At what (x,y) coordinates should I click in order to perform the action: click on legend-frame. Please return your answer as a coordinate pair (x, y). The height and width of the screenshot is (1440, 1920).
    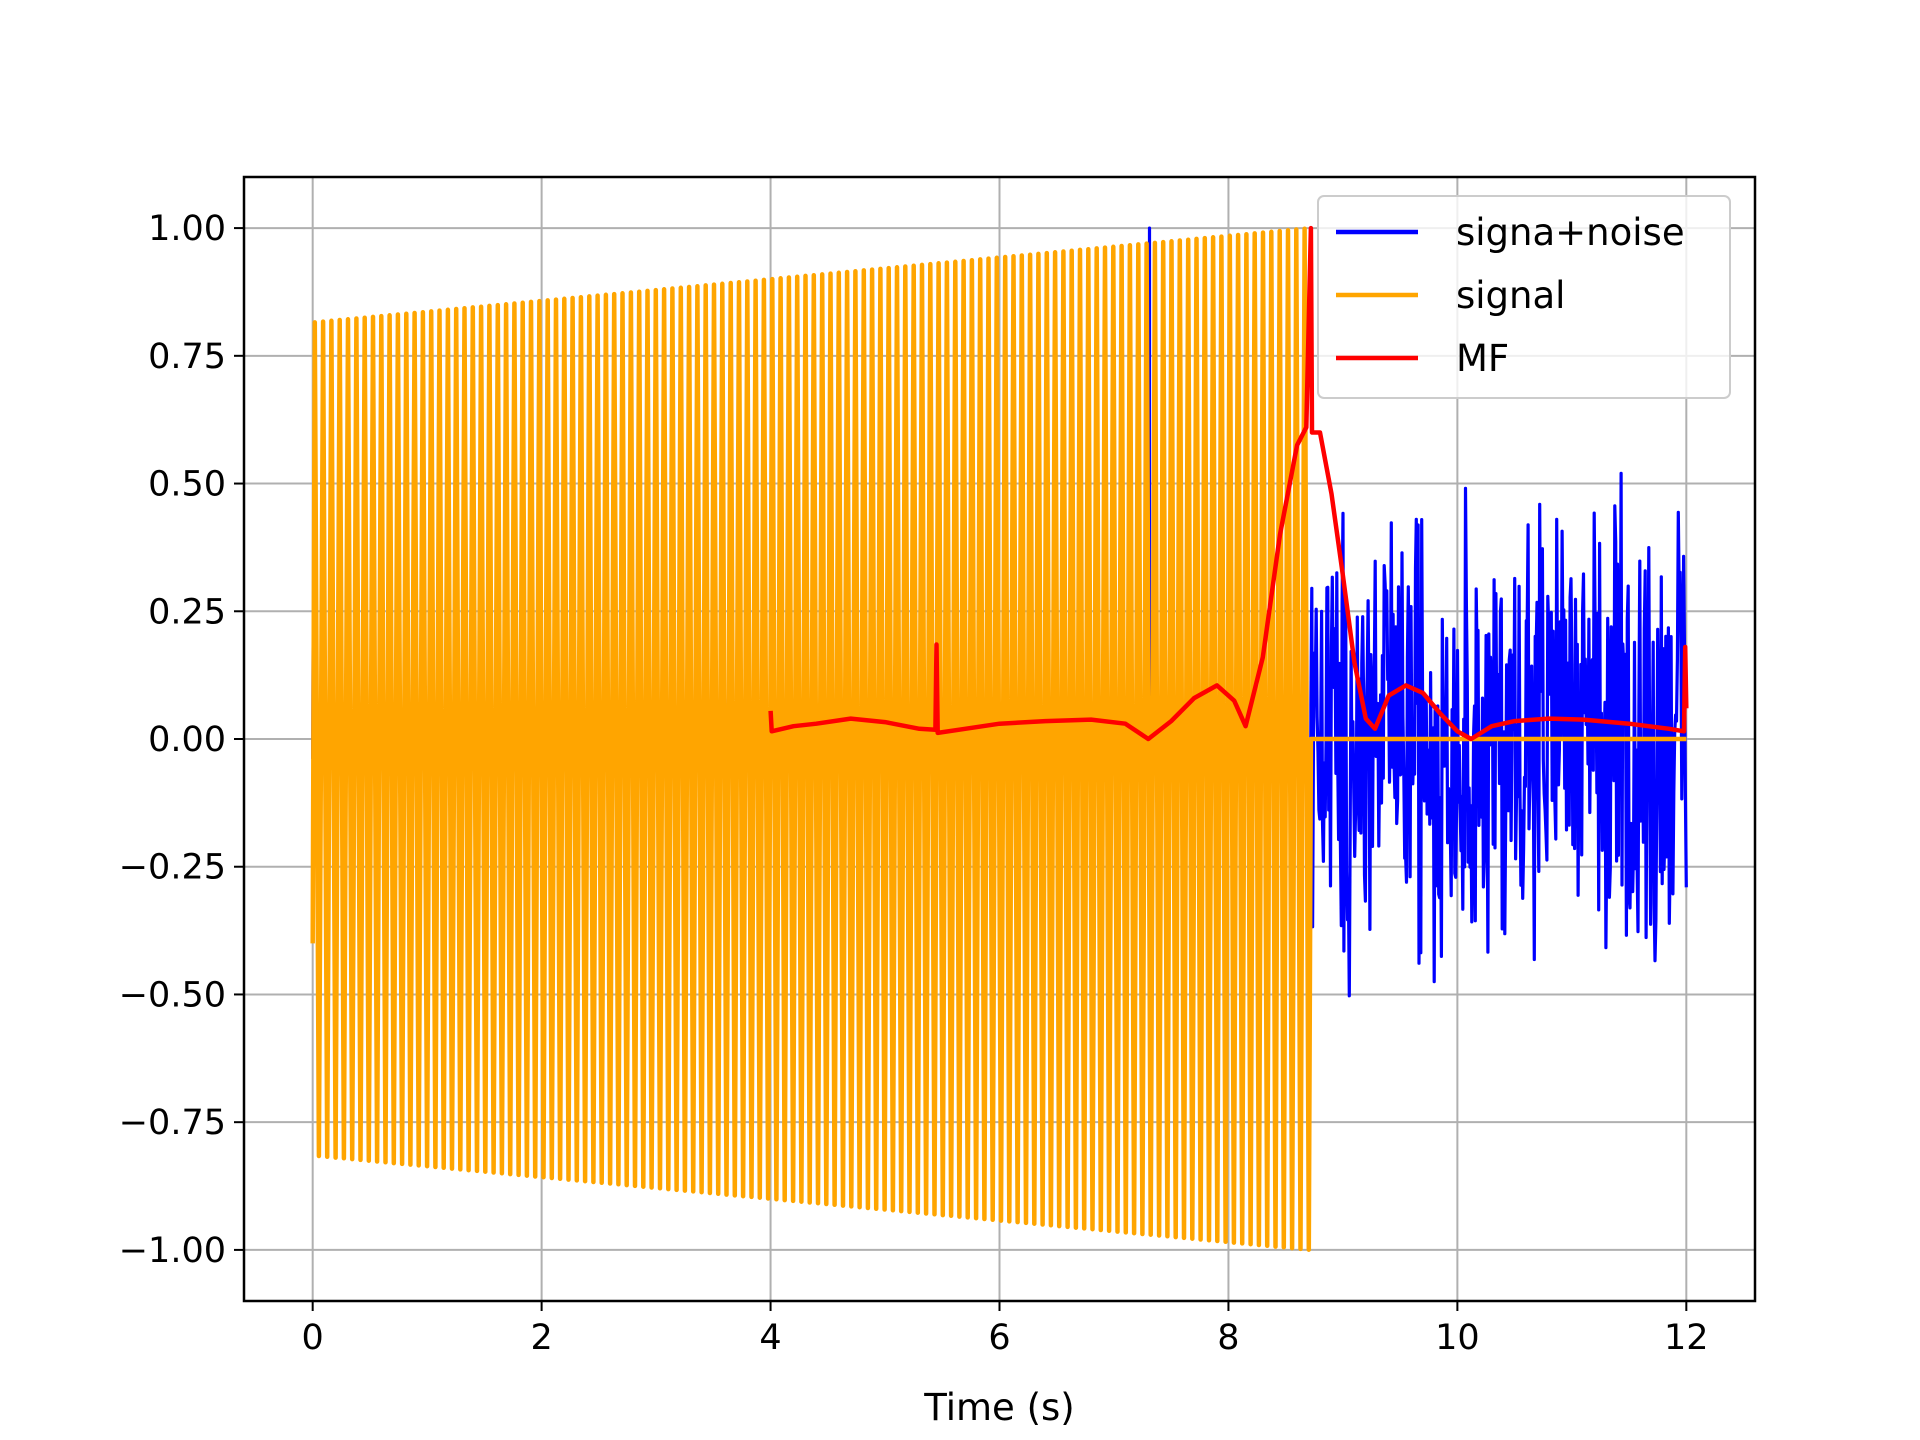
    Looking at the image, I should click on (1524, 297).